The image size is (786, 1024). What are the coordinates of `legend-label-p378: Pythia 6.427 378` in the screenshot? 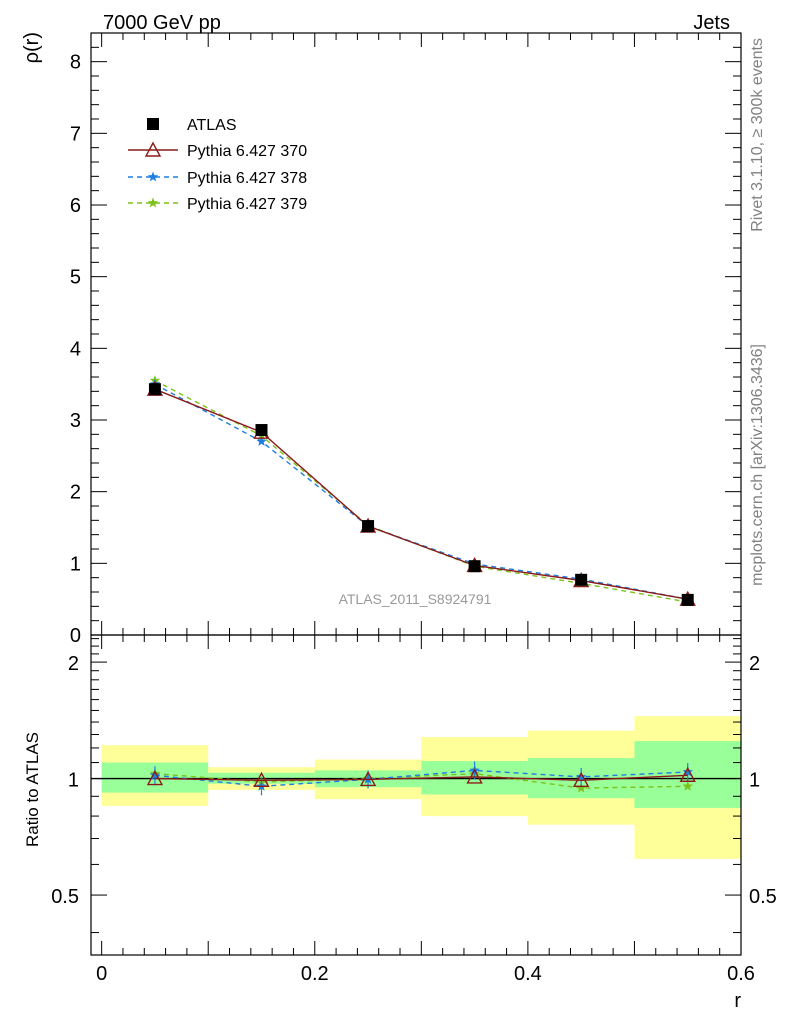 It's located at (247, 178).